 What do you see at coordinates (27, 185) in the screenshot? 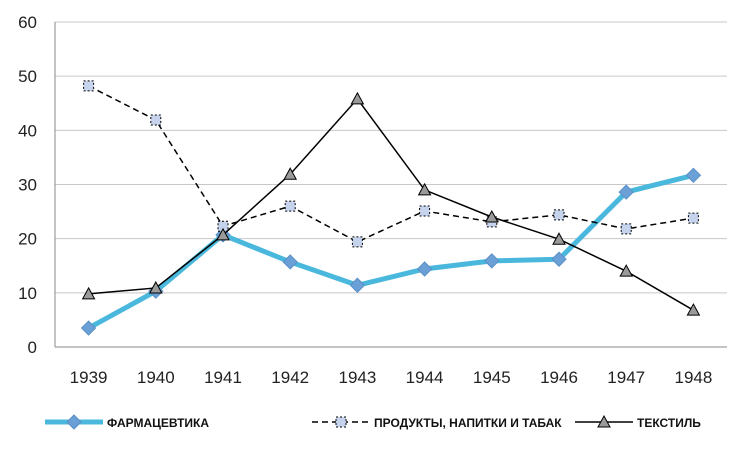
I see `y-tick-label: 30` at bounding box center [27, 185].